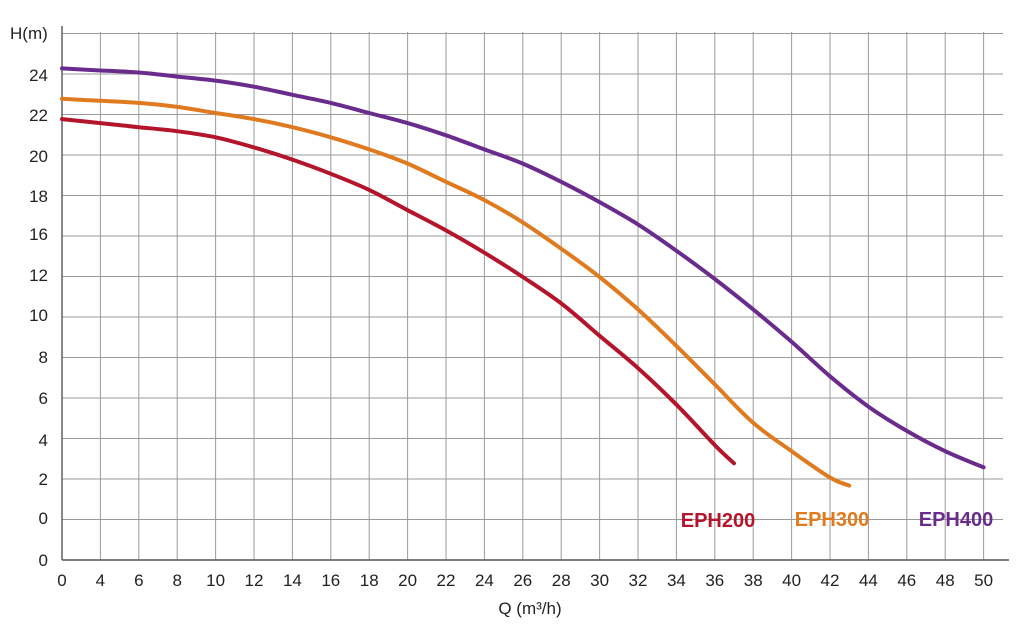  Describe the element at coordinates (38, 315) in the screenshot. I see `y-tick-label: 10` at that location.